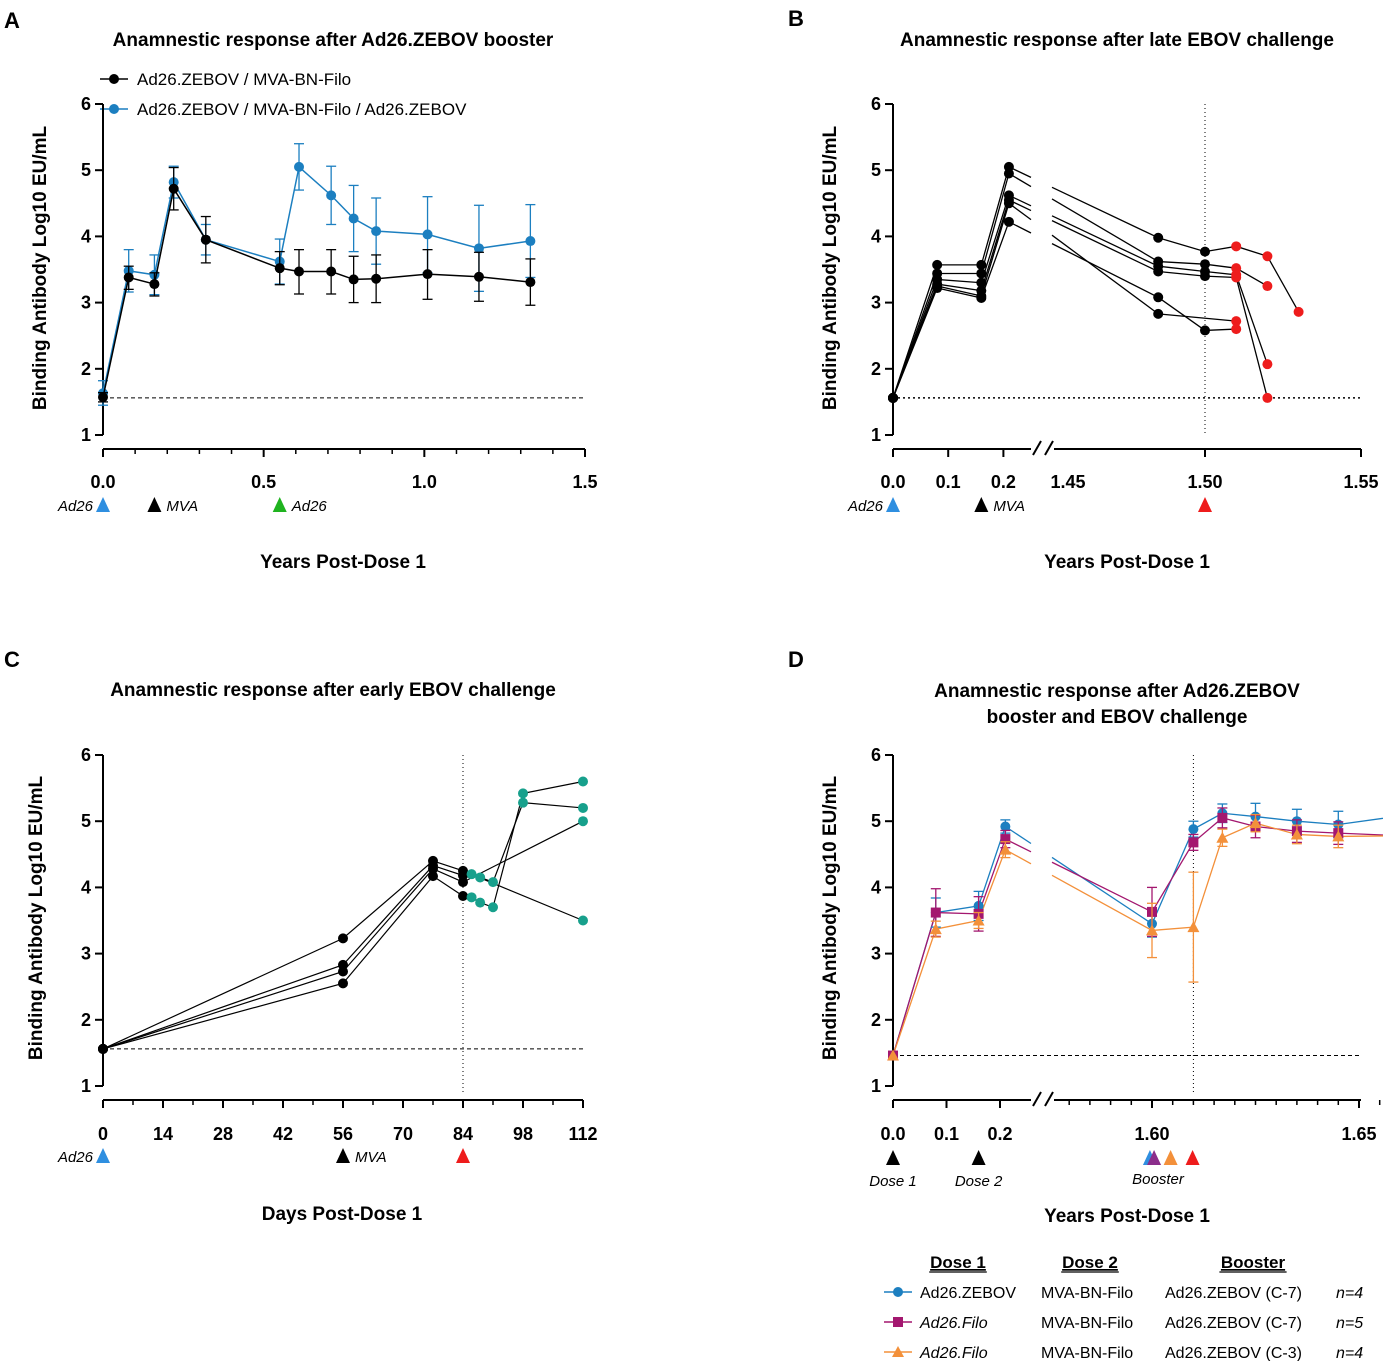 The height and width of the screenshot is (1361, 1383). What do you see at coordinates (584, 482) in the screenshot?
I see `x-tick-label: 1.5` at bounding box center [584, 482].